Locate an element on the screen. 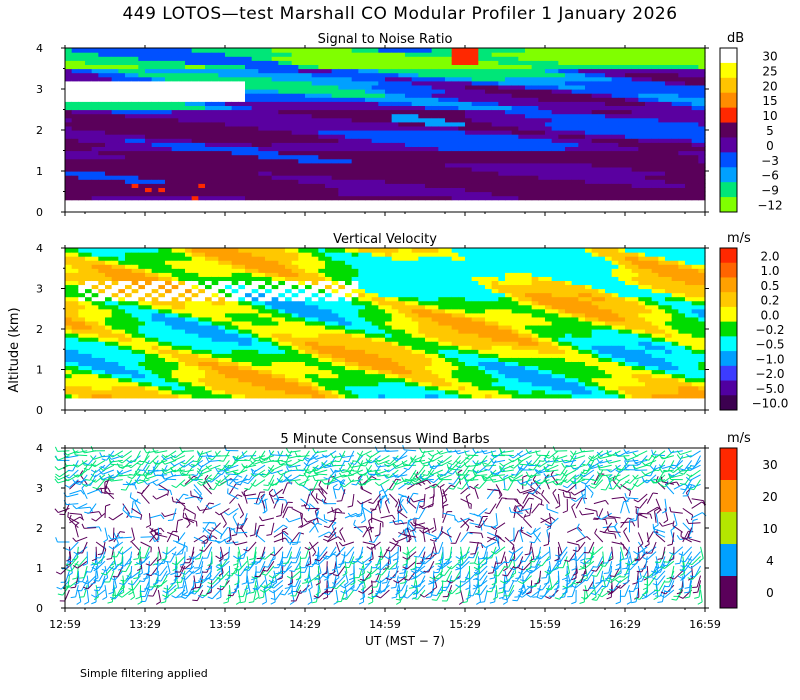 This screenshot has height=700, width=800. legend-label: −9 is located at coordinates (770, 191).